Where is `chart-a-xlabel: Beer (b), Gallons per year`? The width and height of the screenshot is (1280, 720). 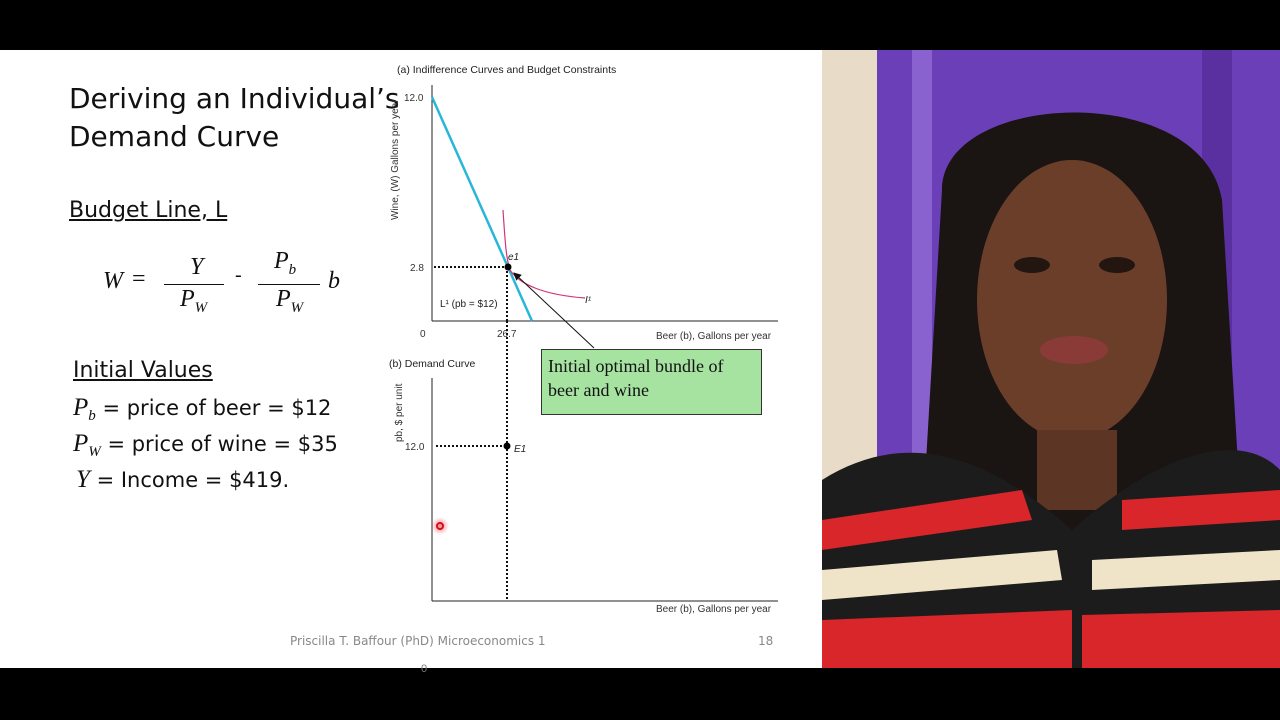
chart-a-xlabel: Beer (b), Gallons per year is located at coordinates (714, 336).